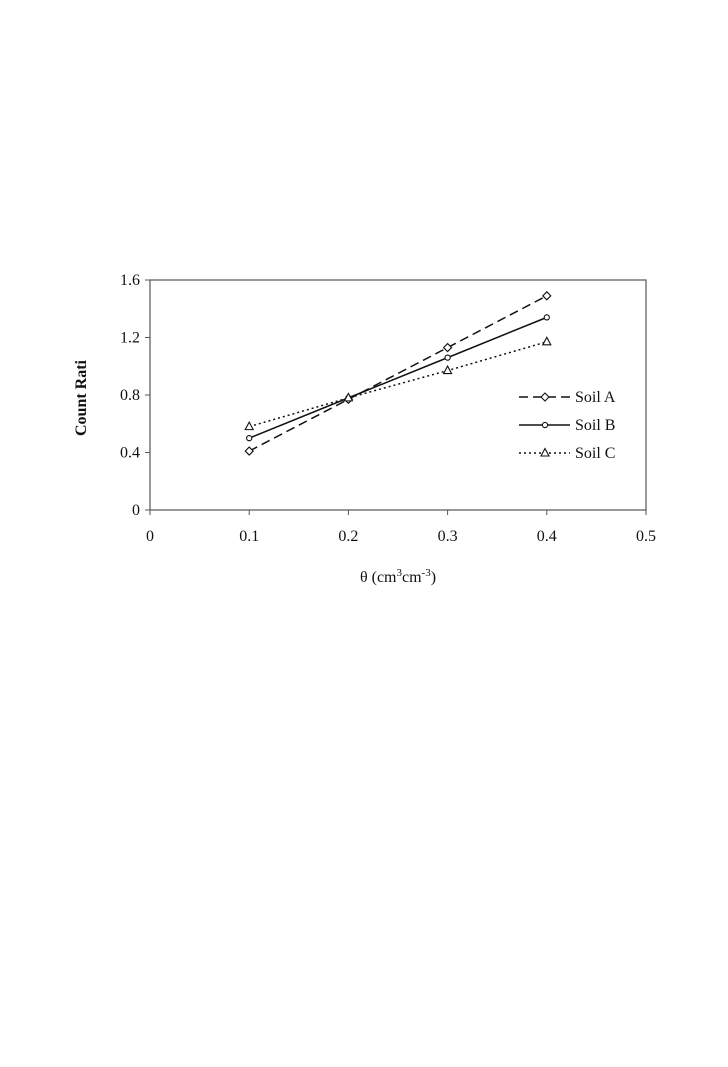  I want to click on legend-label-soil-c: Soil C, so click(595, 453).